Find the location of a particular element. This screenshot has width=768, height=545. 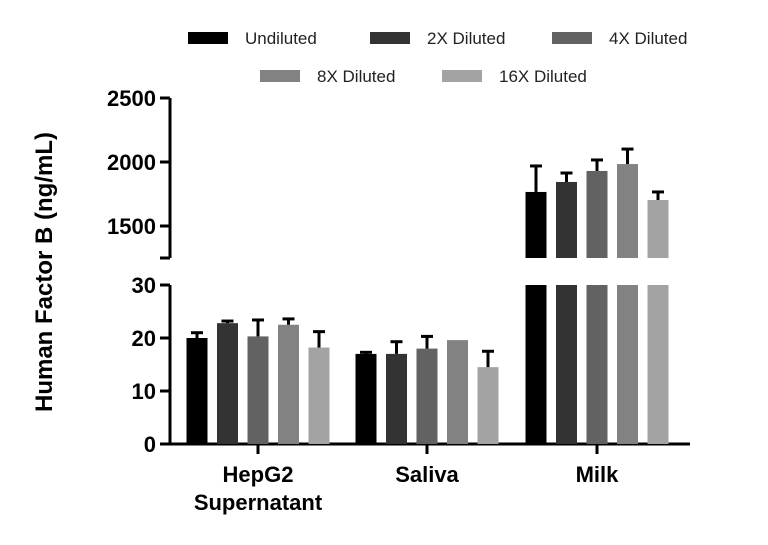

y-tick-label: 10 is located at coordinates (144, 391).